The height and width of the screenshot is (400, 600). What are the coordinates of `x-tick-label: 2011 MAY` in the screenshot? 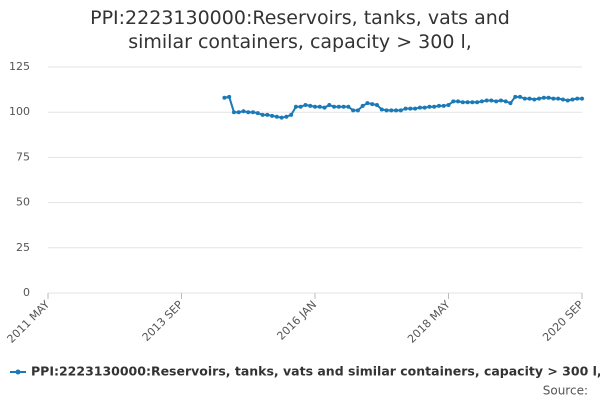 It's located at (29, 322).